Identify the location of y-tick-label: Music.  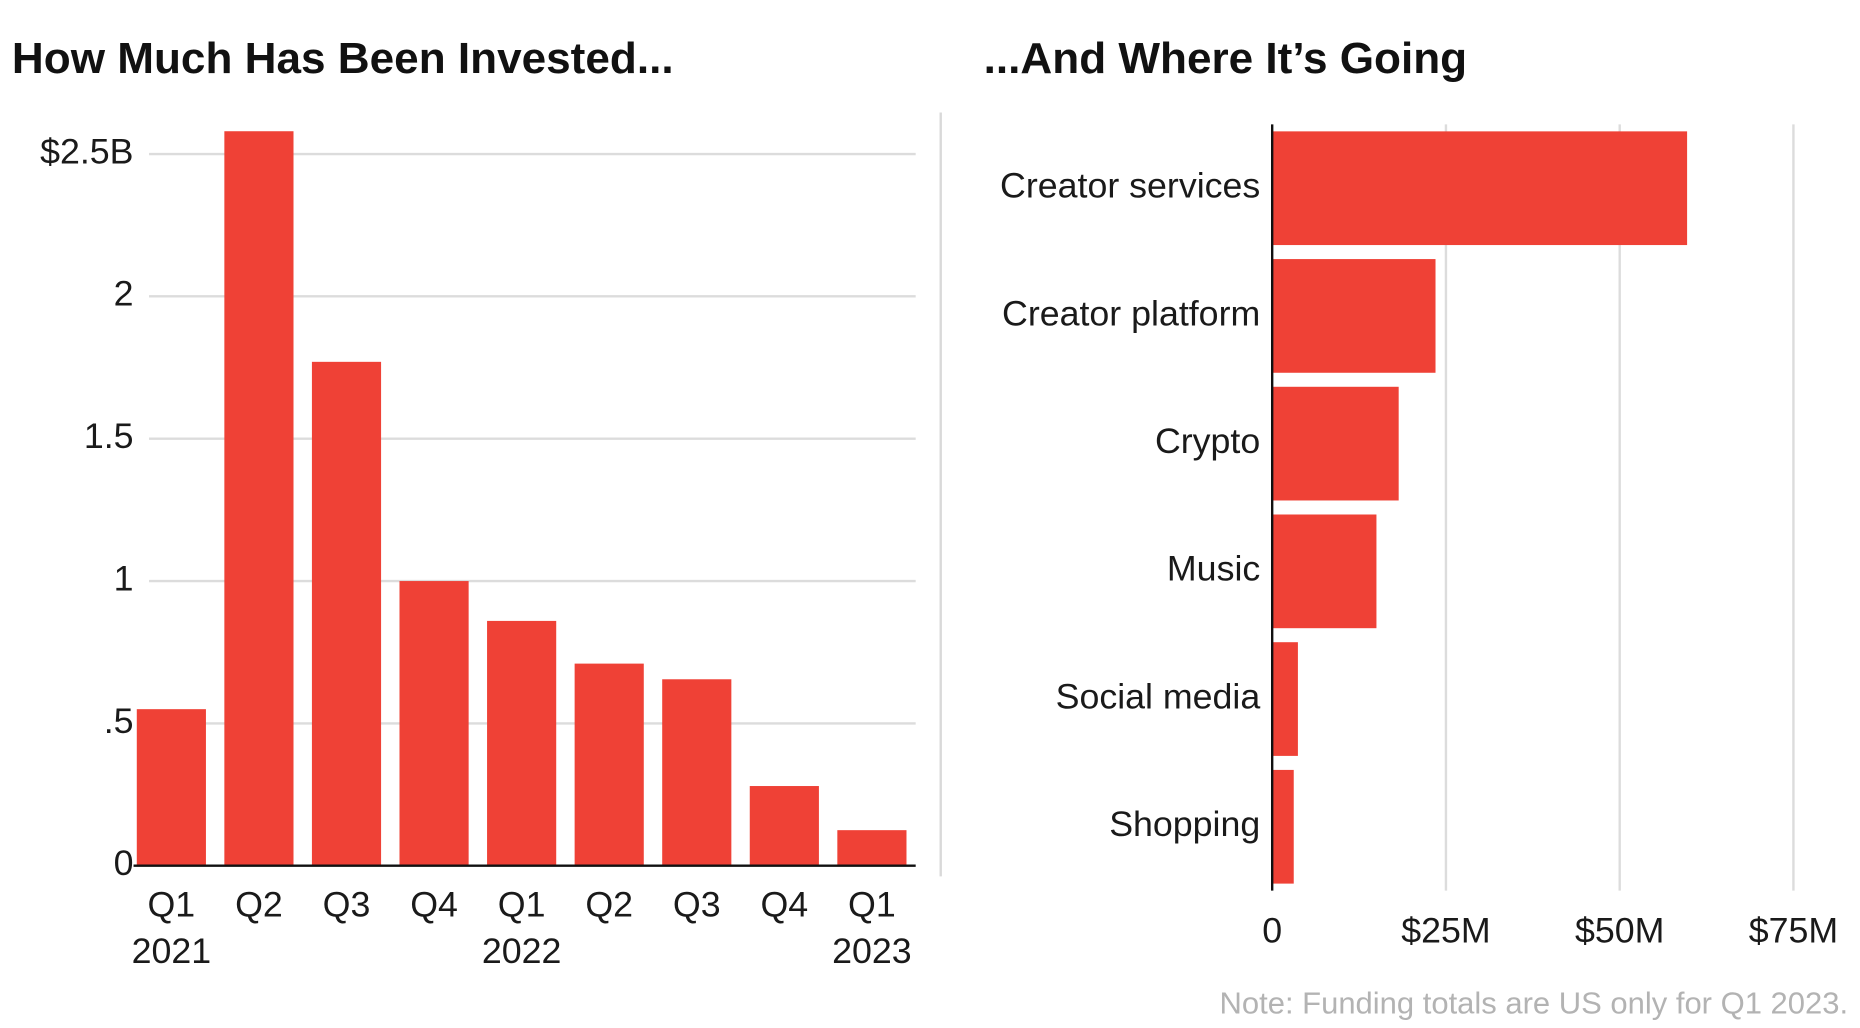
(1213, 569).